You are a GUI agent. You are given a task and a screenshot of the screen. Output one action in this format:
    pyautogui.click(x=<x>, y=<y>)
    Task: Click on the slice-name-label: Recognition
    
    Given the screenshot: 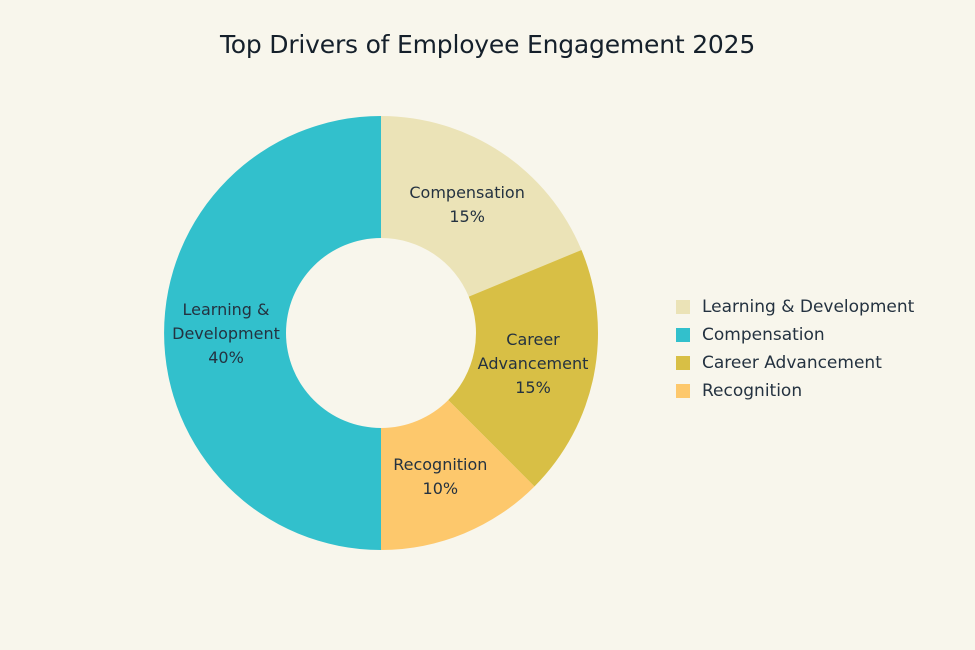 What is the action you would take?
    pyautogui.click(x=440, y=464)
    